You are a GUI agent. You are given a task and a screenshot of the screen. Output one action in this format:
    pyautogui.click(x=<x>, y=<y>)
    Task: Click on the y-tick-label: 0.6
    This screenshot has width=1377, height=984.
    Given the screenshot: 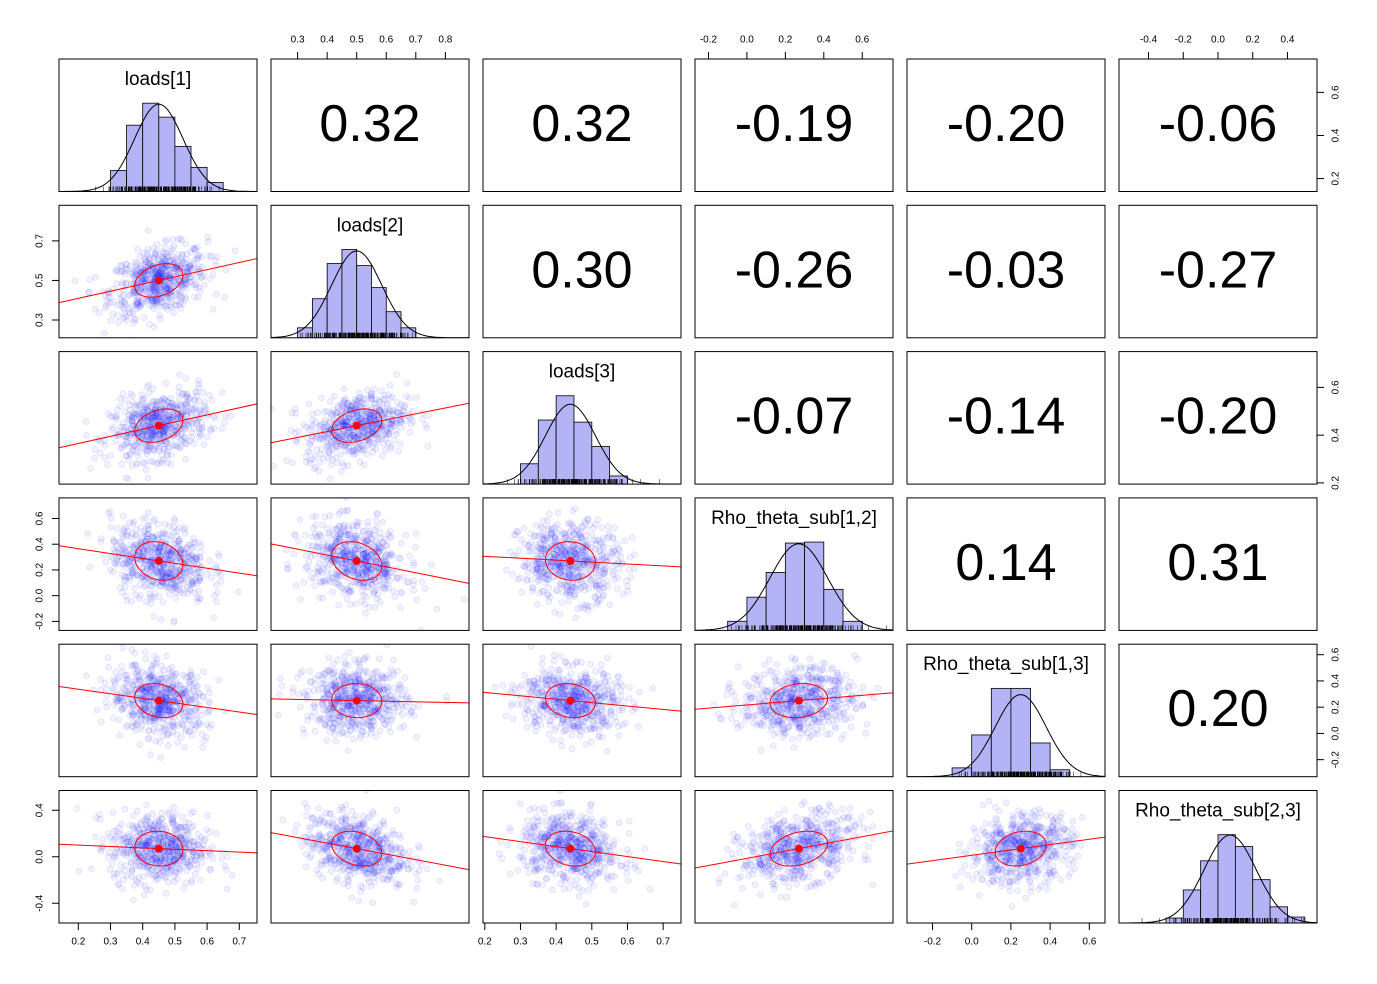 What is the action you would take?
    pyautogui.click(x=1336, y=654)
    